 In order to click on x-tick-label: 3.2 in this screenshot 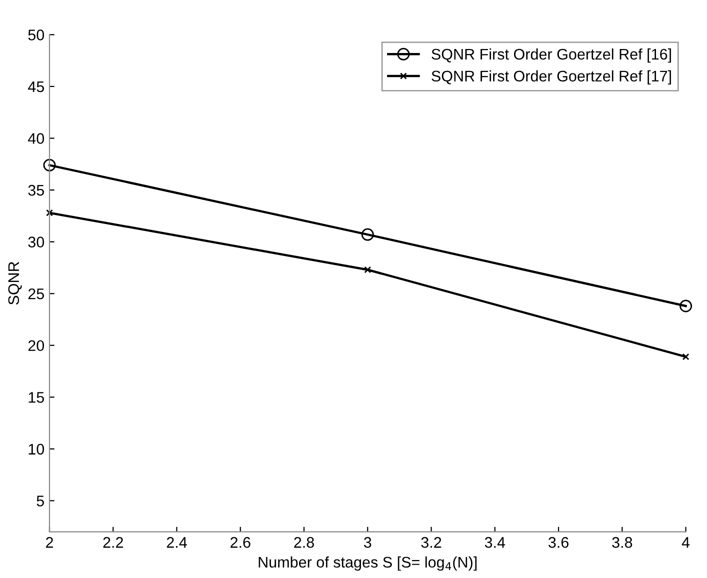, I will do `click(431, 542)`.